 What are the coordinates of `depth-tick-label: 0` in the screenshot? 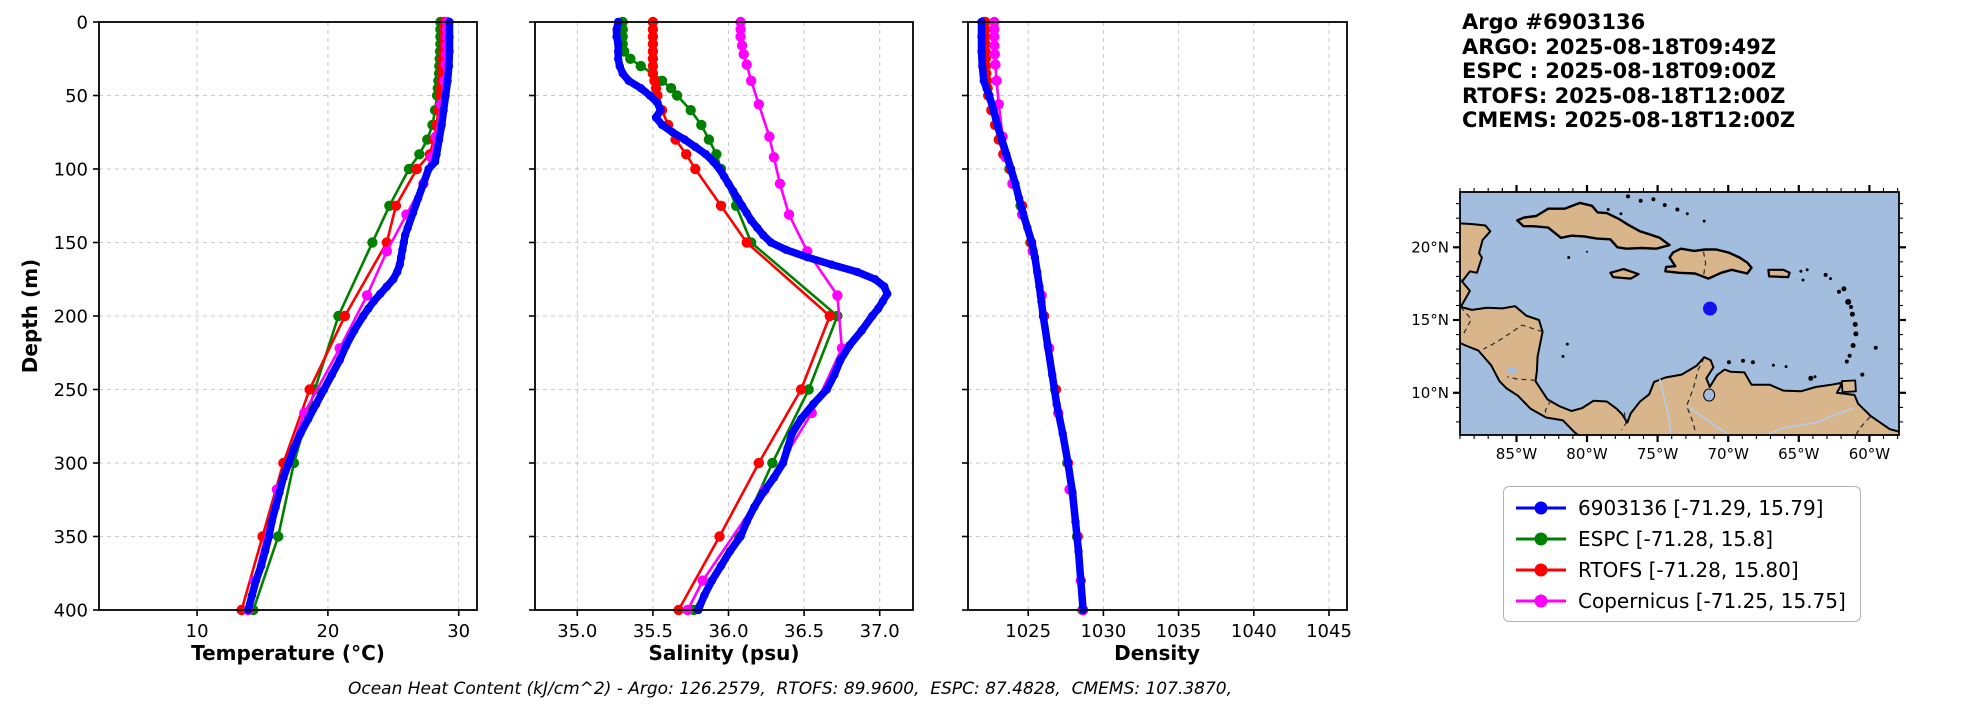 It's located at (82, 23).